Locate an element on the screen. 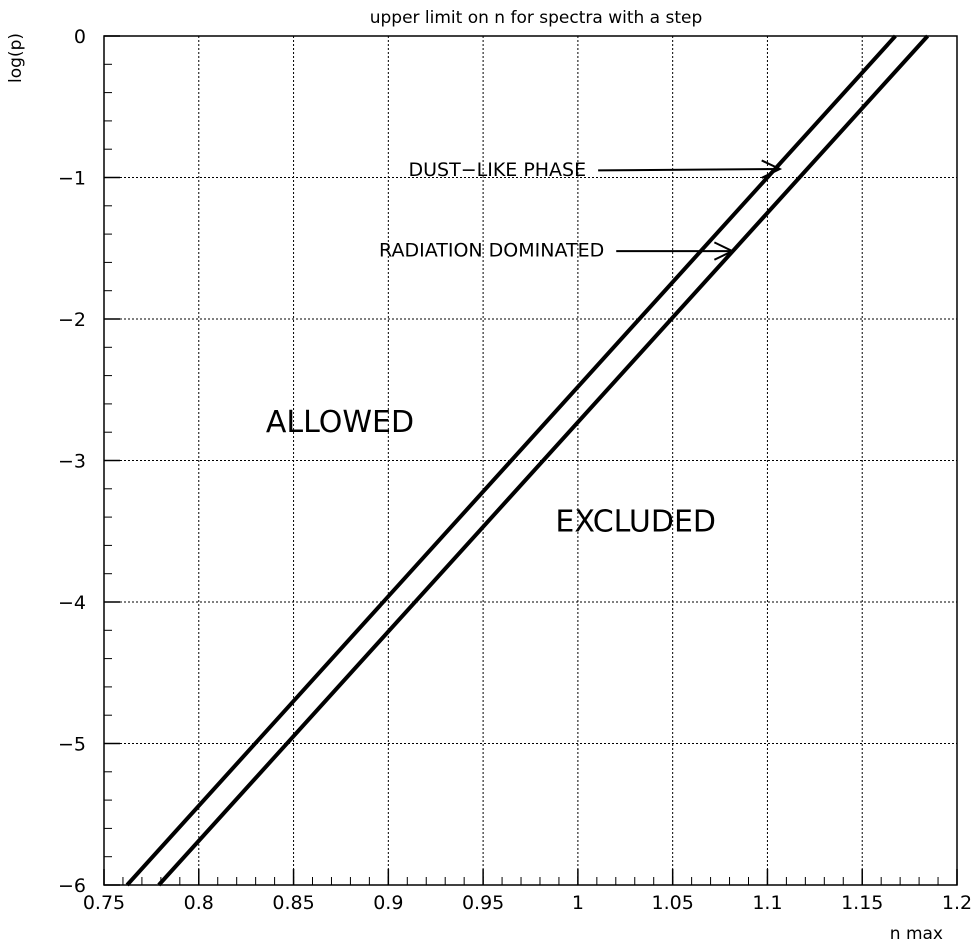  x-axis-title: n max is located at coordinates (916, 934).